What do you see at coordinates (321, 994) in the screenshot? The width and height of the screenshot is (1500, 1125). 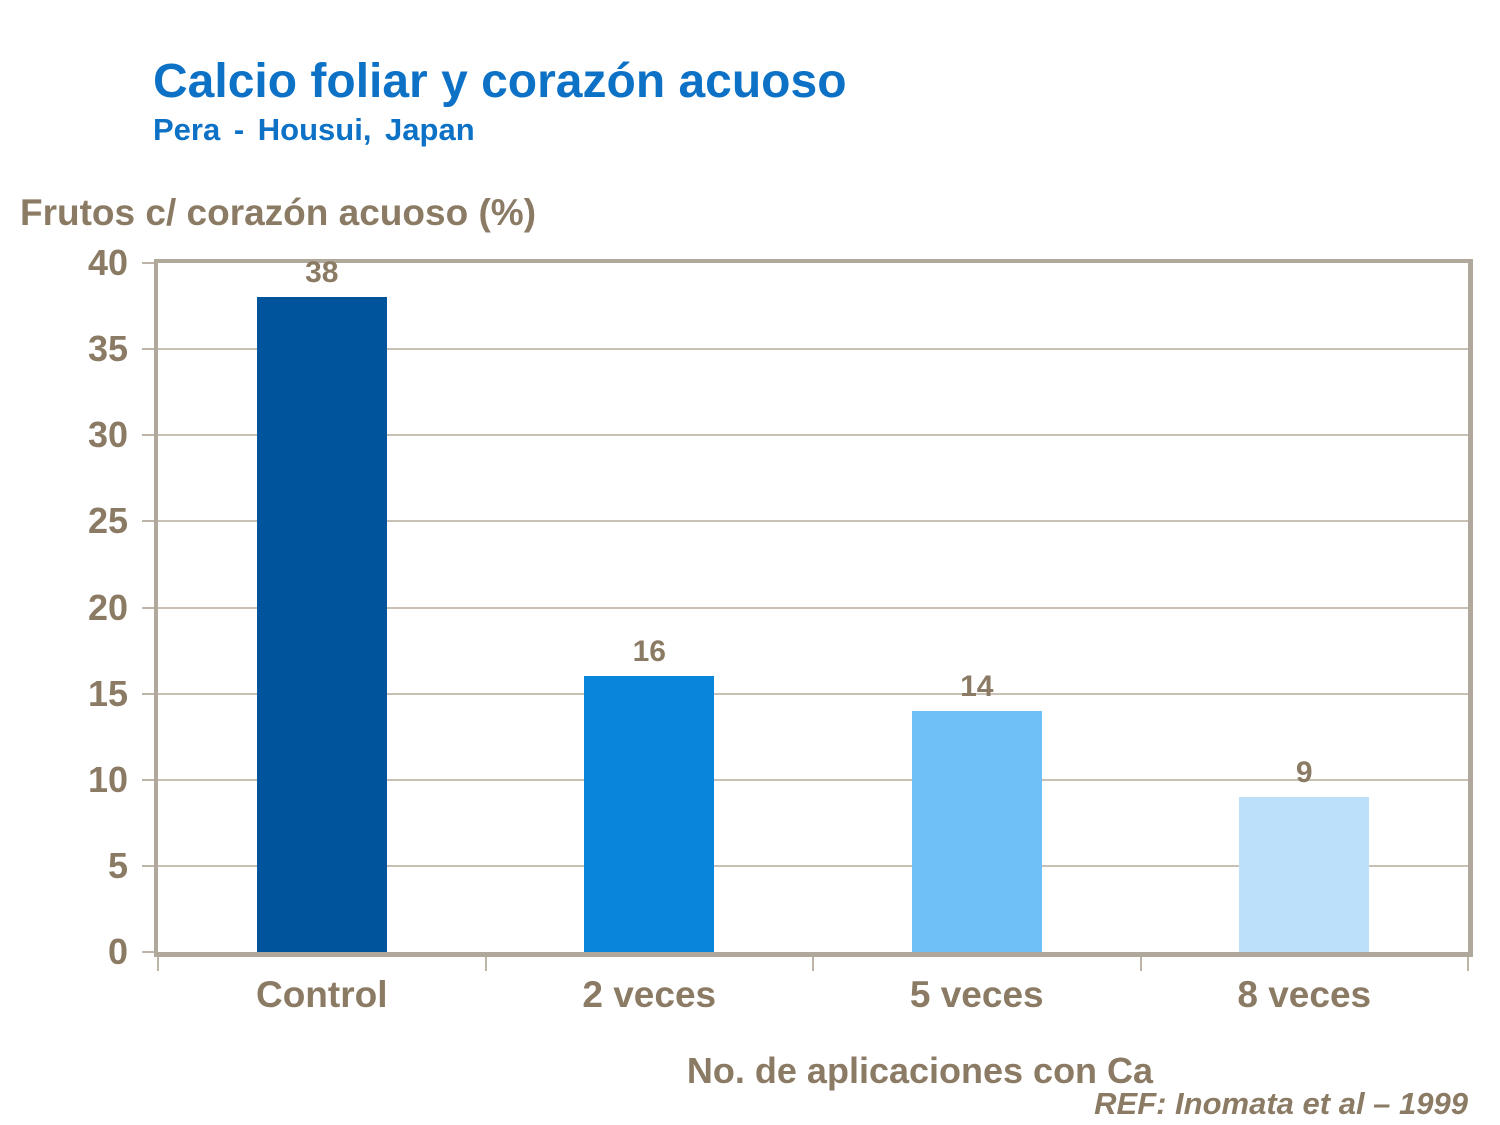 I see `x-axis-category-label: Control` at bounding box center [321, 994].